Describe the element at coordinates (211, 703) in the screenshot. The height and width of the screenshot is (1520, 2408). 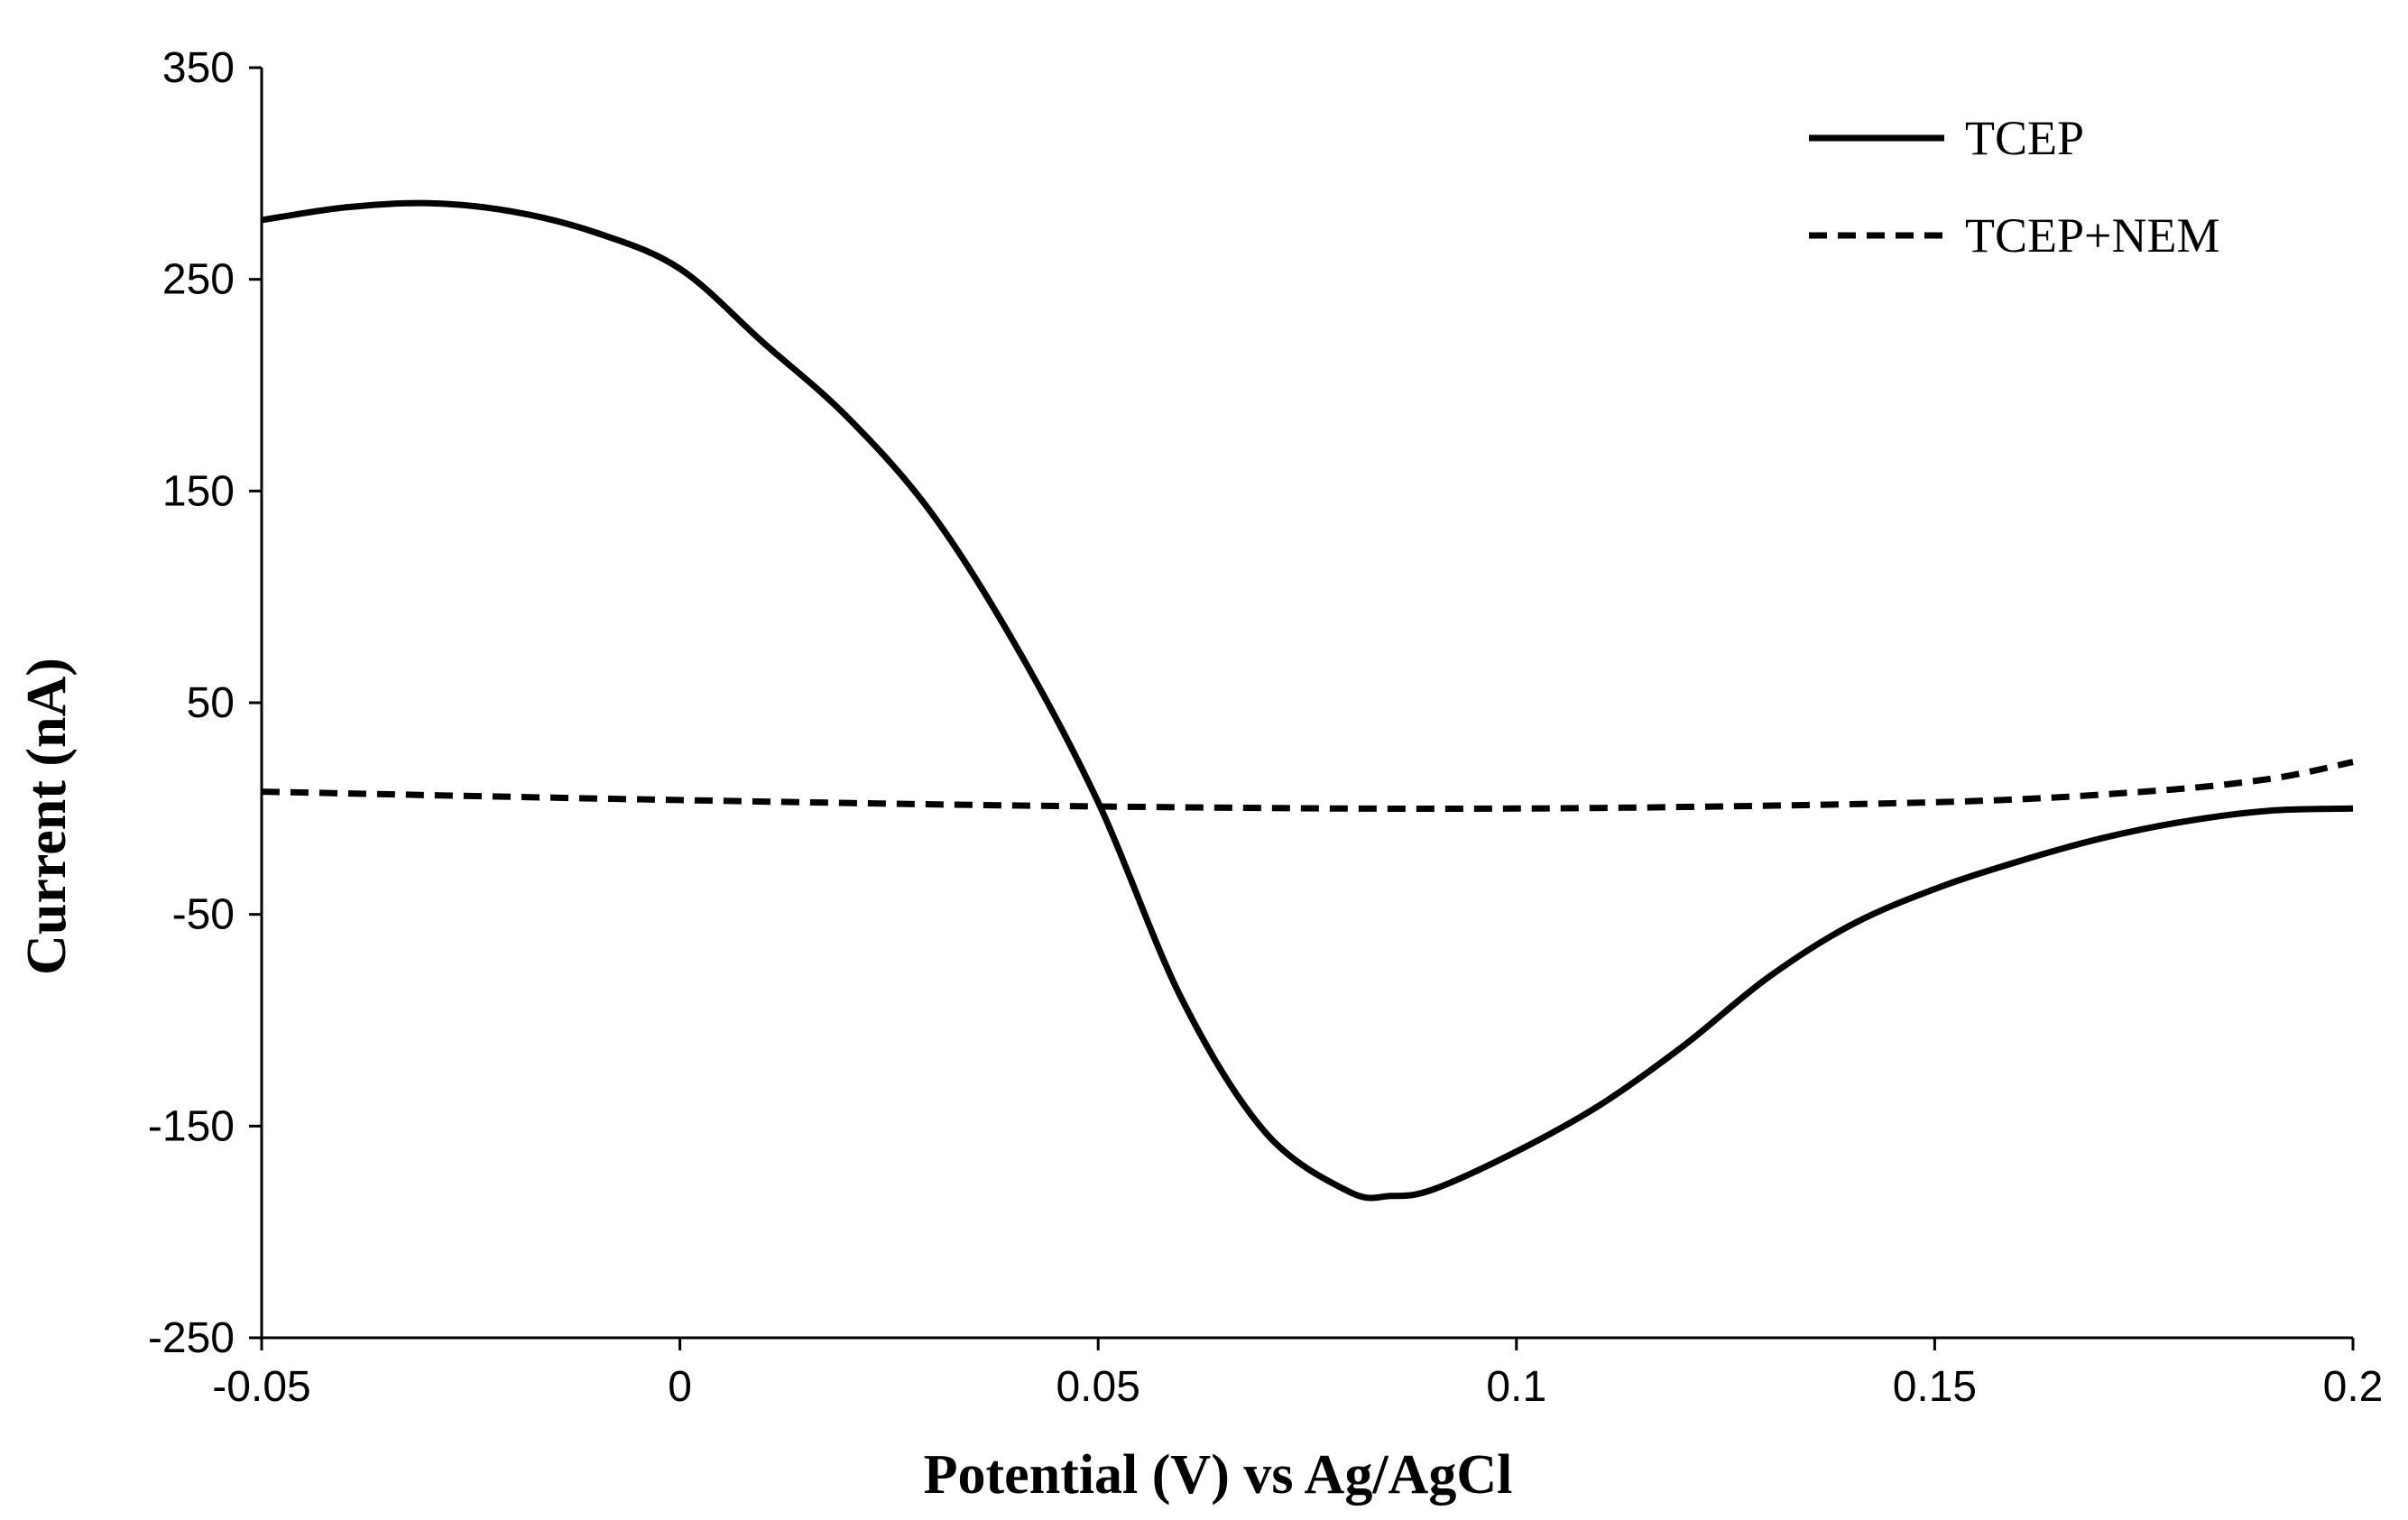
I see `y-tick-label: 50` at that location.